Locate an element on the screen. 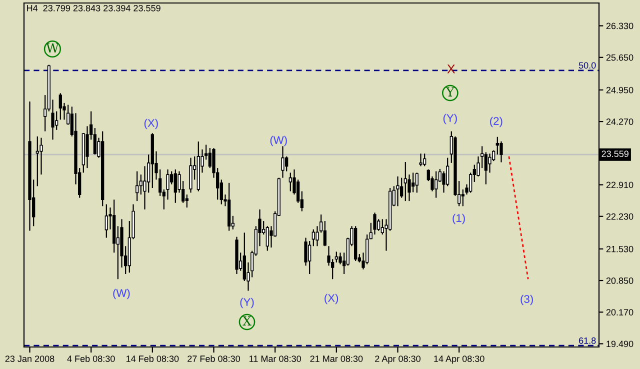 This screenshot has height=369, width=640. y-tick-label: 26.330 is located at coordinates (620, 26).